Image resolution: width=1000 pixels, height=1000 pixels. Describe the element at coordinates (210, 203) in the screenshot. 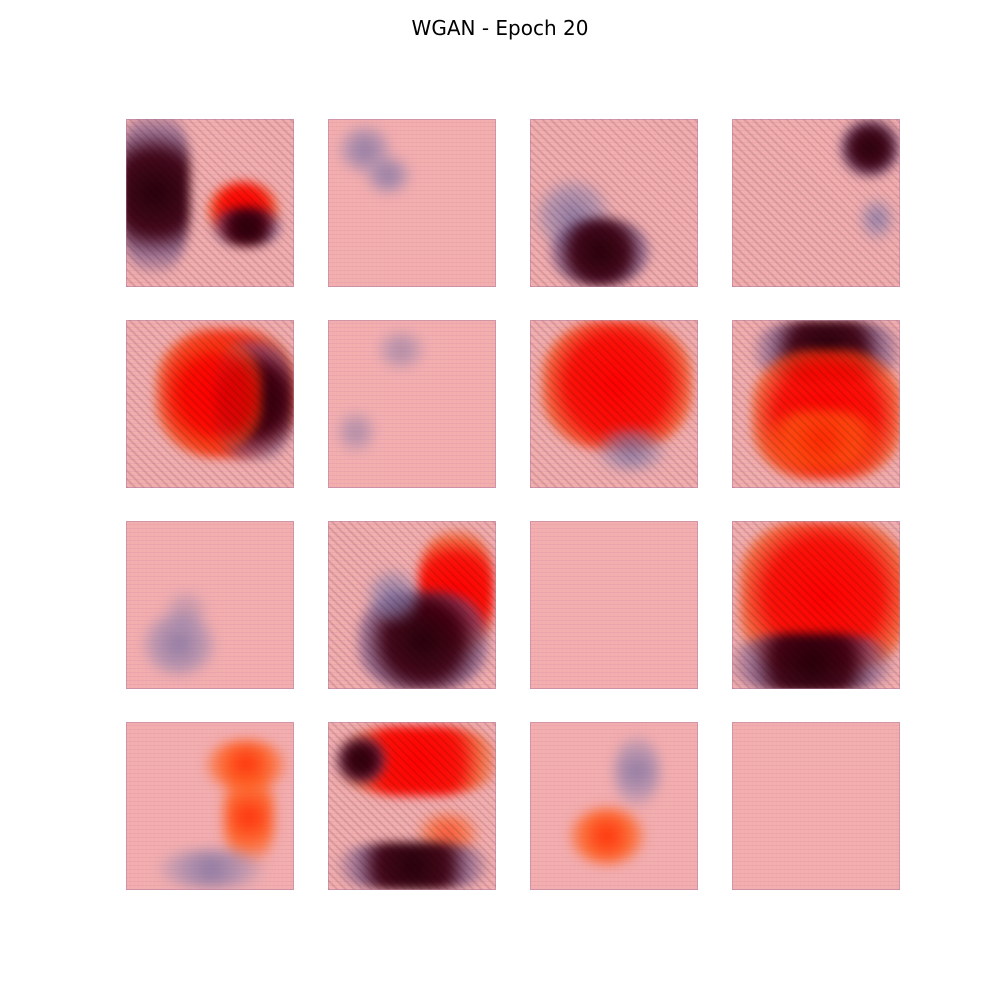

I see `sample-image-r1c1` at that location.